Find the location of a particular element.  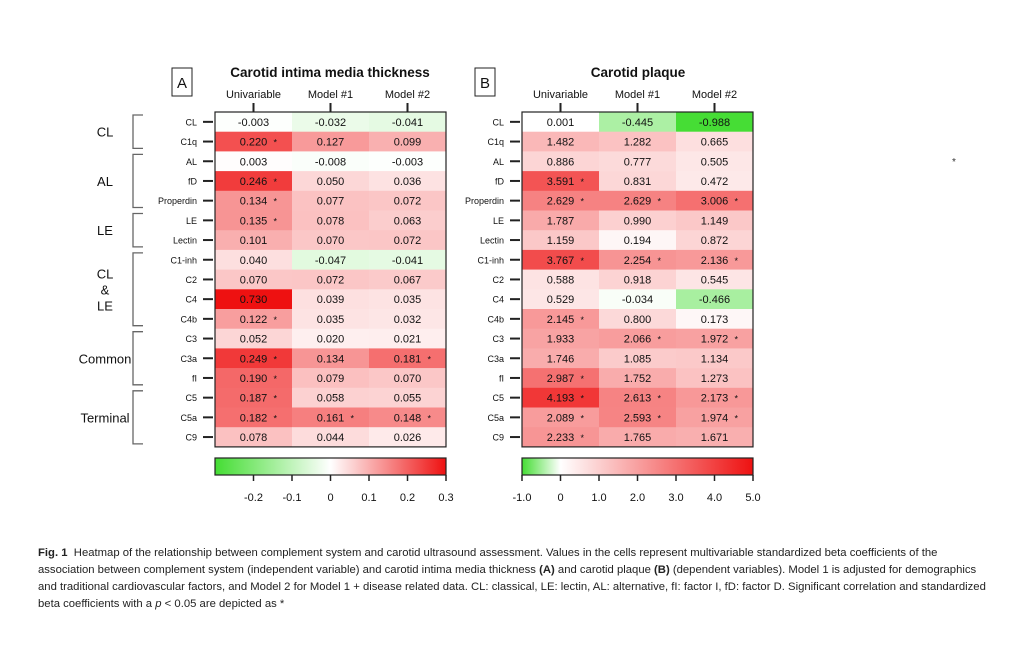

row-label: CL is located at coordinates (498, 122).